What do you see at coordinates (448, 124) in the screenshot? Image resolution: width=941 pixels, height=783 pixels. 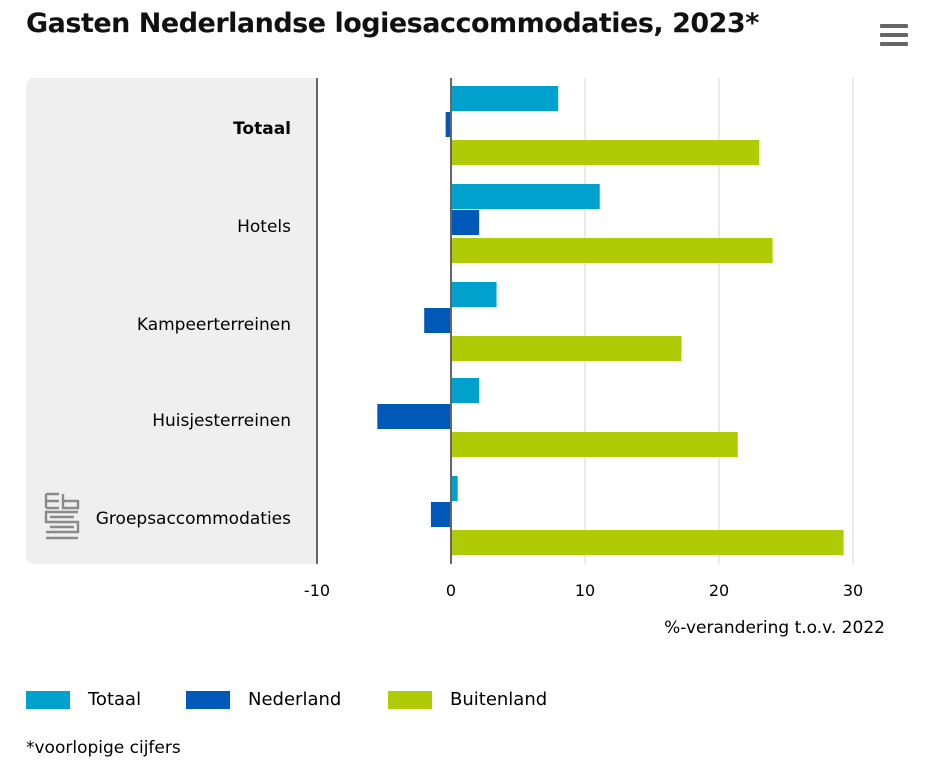 I see `bar-nederland-totaal` at bounding box center [448, 124].